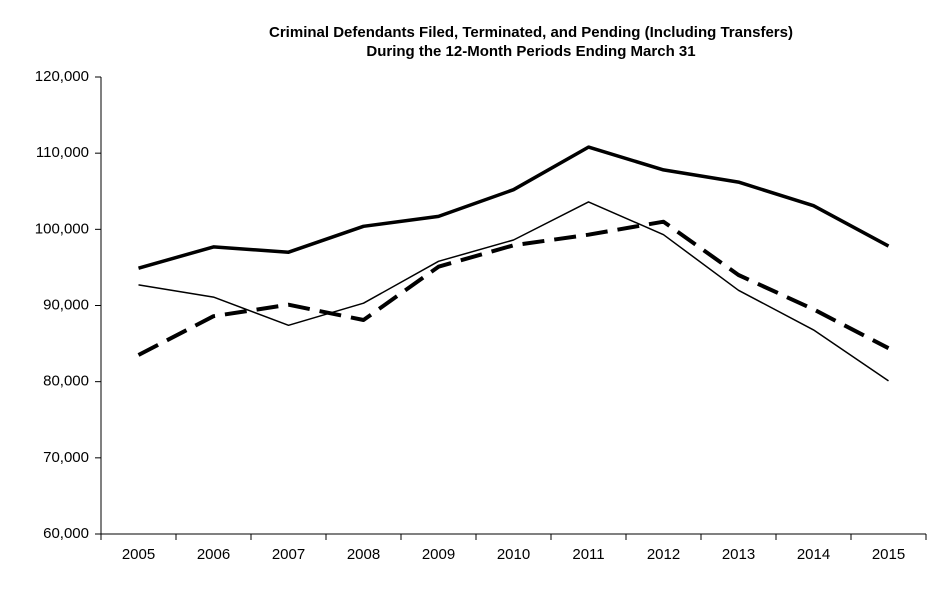 This screenshot has width=927, height=613. I want to click on y-tick-label: 80,000, so click(66, 381).